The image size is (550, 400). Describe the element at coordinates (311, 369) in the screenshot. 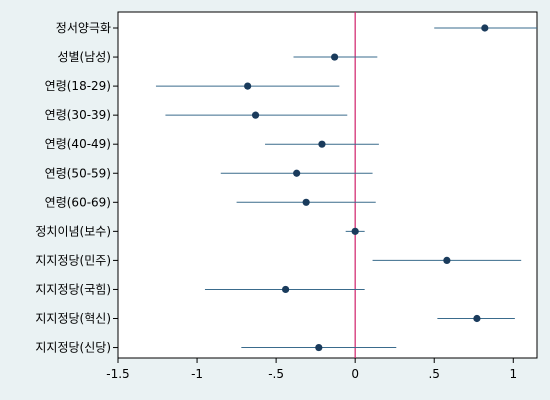

I see `x-axis: -1.5 -1 -.5 0 .5 1` at that location.